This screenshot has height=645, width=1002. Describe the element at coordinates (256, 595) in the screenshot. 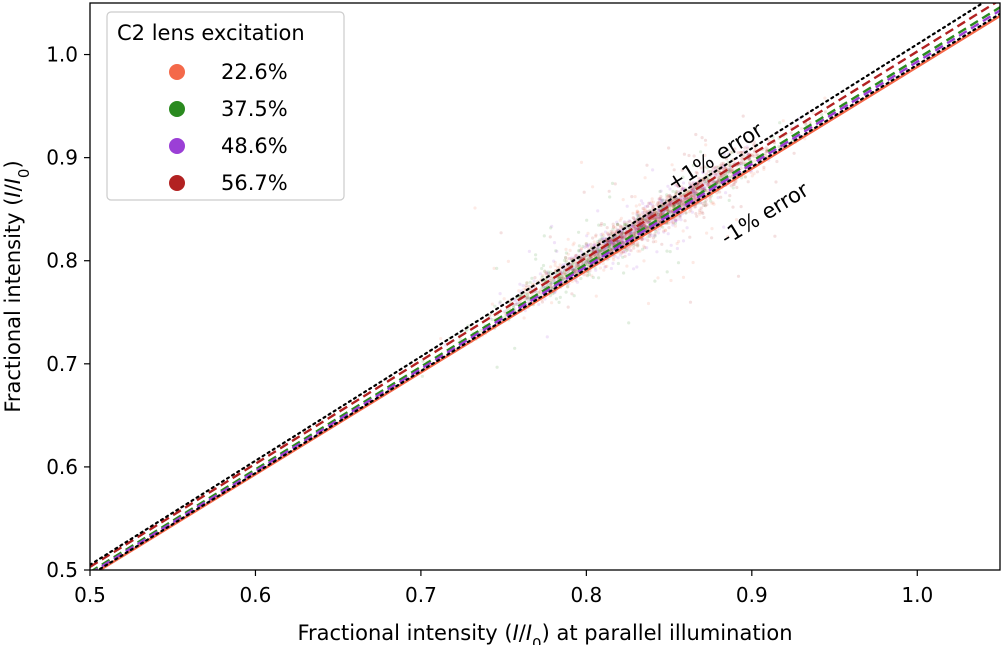

I see `x-tick-label: 0.6` at that location.